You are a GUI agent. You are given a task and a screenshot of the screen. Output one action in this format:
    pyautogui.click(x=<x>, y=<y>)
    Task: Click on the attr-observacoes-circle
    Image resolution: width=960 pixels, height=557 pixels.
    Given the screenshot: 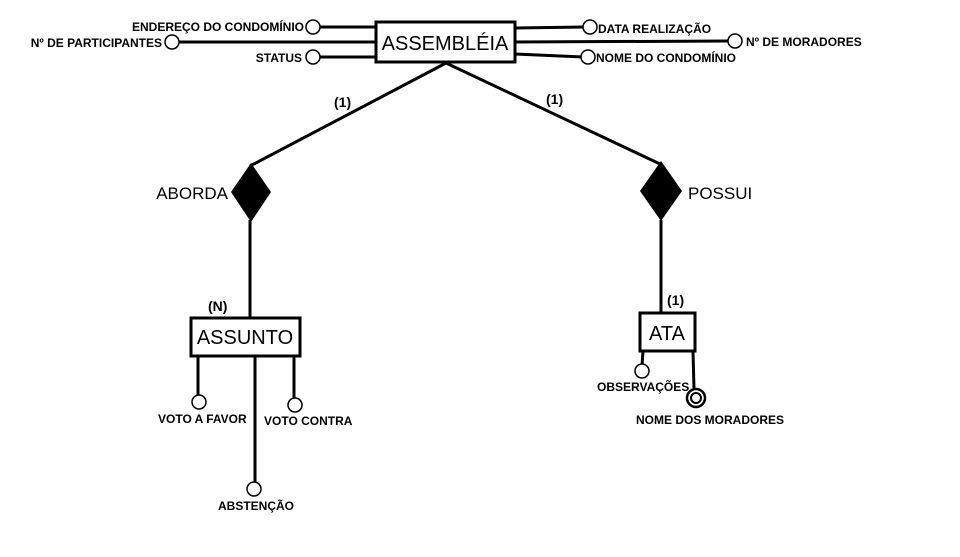 What is the action you would take?
    pyautogui.click(x=642, y=371)
    